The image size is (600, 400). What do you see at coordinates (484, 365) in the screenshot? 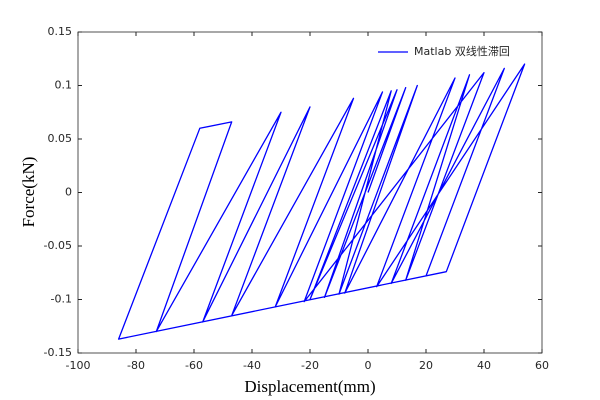
I see `x-tick-label: 40` at bounding box center [484, 365].